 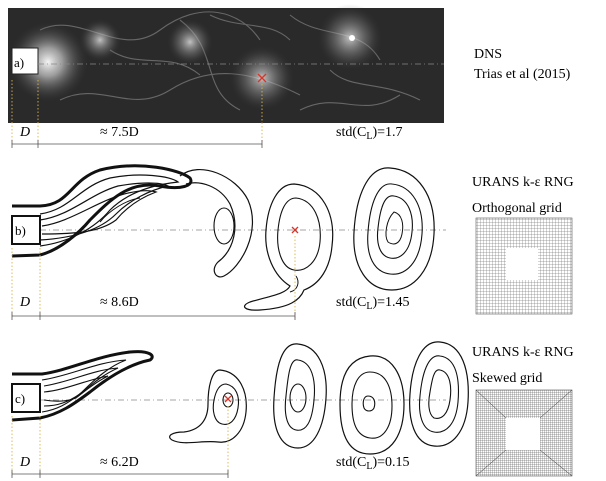 What do you see at coordinates (524, 433) in the screenshot?
I see `skewed-grid-thumbnail` at bounding box center [524, 433].